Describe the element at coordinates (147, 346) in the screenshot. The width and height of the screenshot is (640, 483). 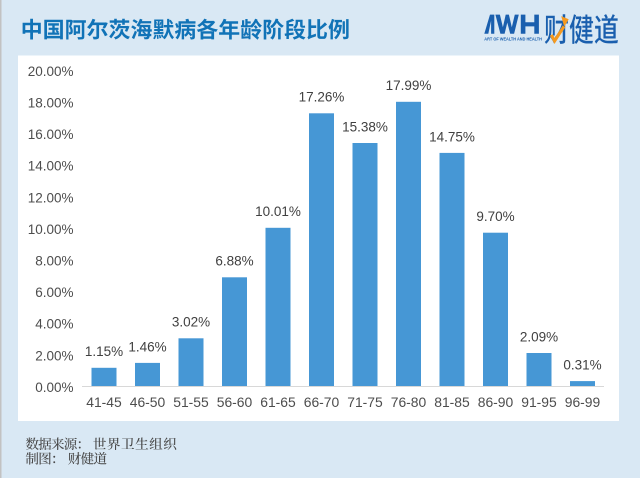
I see `svg-text: 1.46%` at that location.